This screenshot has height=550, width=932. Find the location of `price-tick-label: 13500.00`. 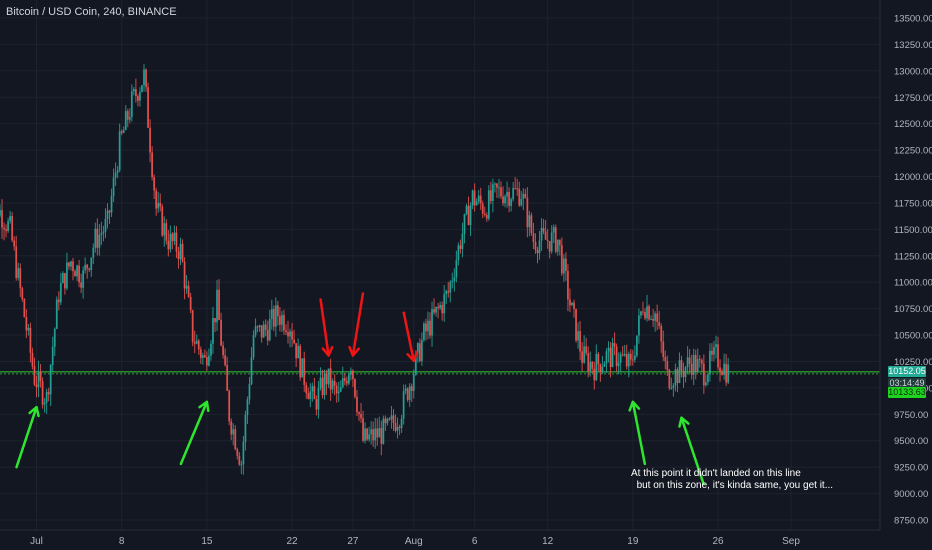

price-tick-label: 13500.00 is located at coordinates (913, 19).